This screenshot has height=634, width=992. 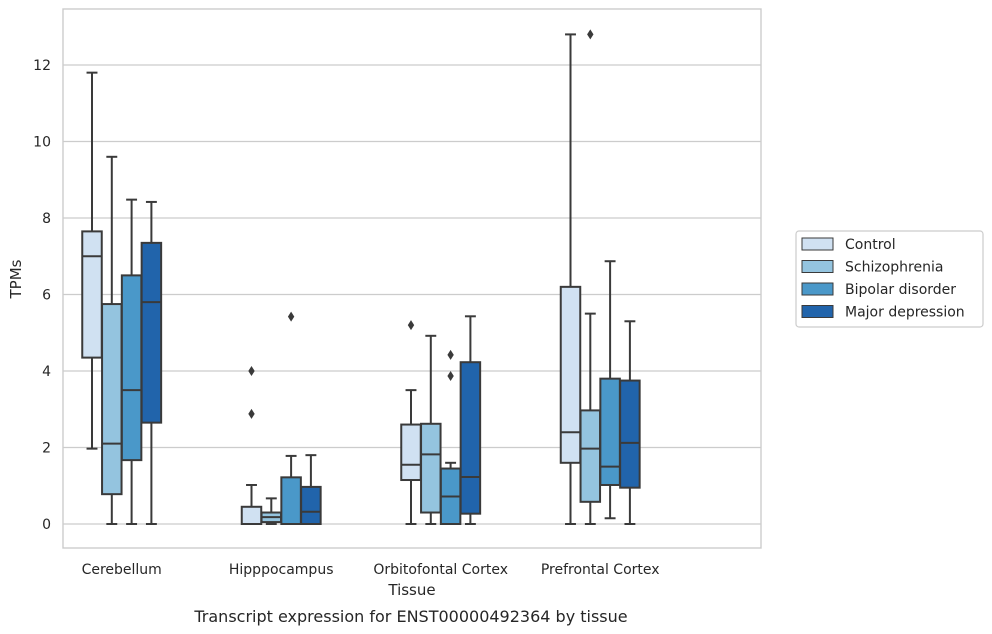 I want to click on legend-label: Major depression, so click(x=905, y=313).